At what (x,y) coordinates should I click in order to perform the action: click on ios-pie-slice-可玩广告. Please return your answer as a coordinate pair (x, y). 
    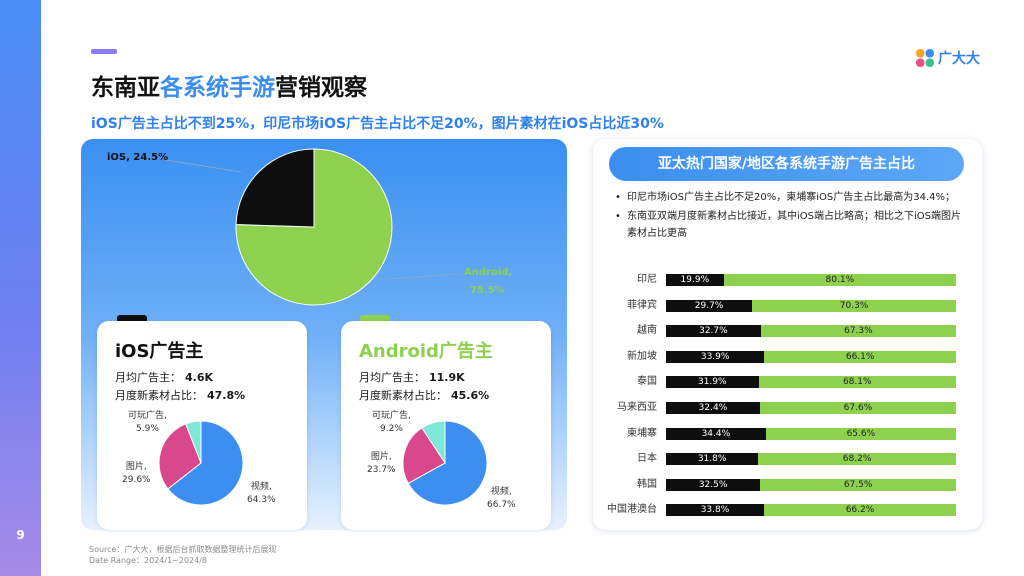
    Looking at the image, I should click on (193, 442).